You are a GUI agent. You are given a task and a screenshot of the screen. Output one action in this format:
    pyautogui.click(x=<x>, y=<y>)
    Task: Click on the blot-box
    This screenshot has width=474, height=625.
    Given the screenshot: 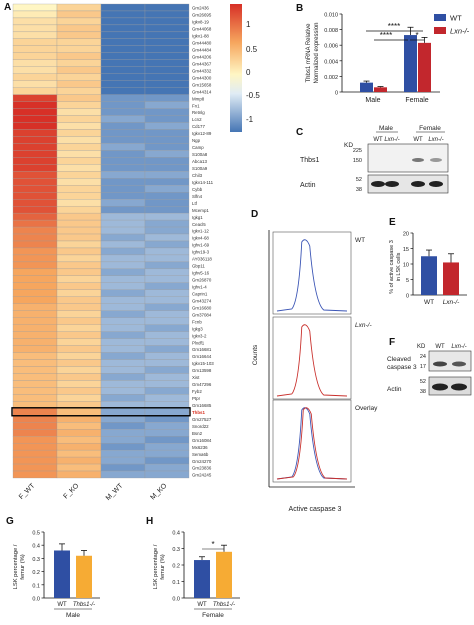 What is the action you would take?
    pyautogui.click(x=408, y=184)
    